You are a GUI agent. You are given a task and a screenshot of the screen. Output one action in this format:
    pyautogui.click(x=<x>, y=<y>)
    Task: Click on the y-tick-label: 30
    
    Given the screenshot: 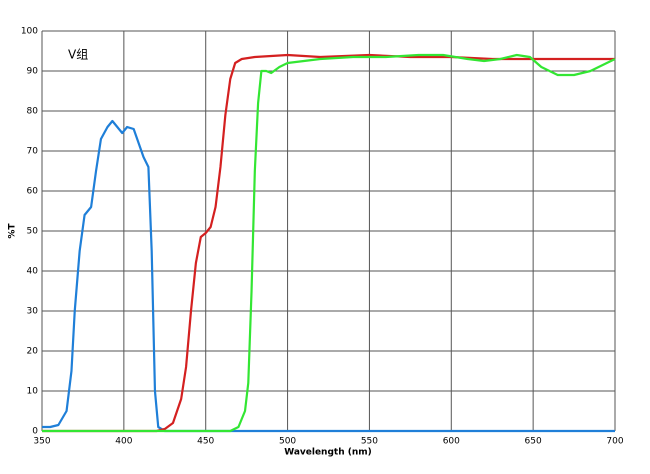 What is the action you would take?
    pyautogui.click(x=33, y=312)
    